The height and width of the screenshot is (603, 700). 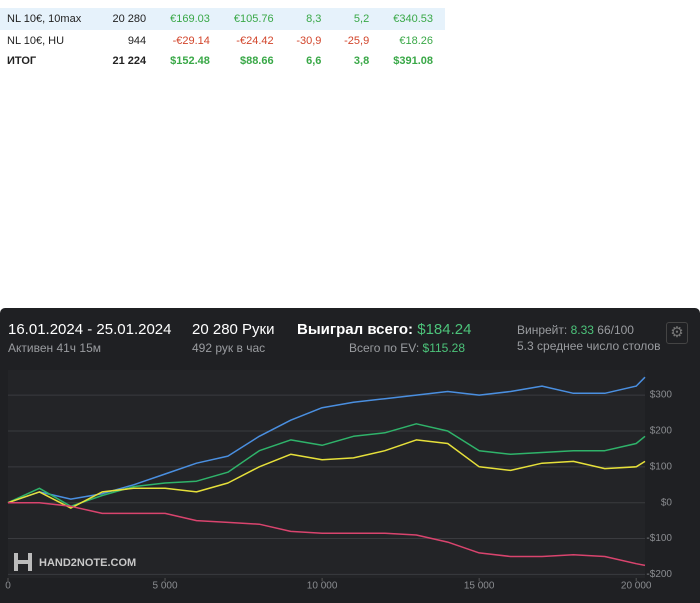 I want to click on date-range: 16.01.2024 - 25.01.2024, so click(x=90, y=329).